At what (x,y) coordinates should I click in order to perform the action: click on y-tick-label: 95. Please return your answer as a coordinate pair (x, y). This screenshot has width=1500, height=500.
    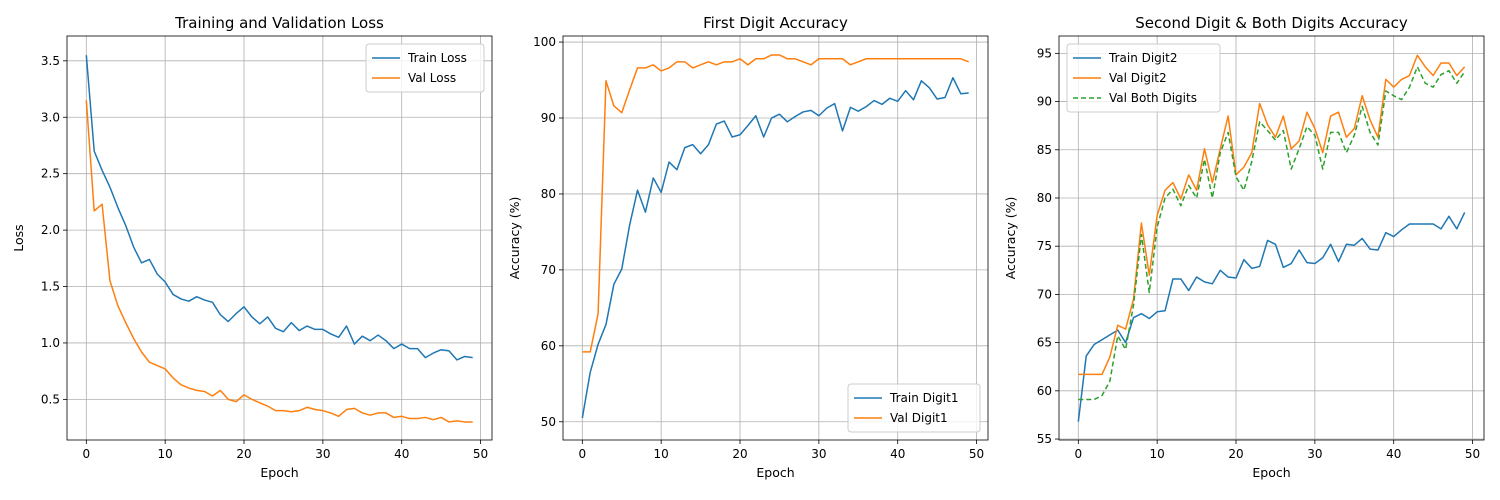
    Looking at the image, I should click on (1044, 53).